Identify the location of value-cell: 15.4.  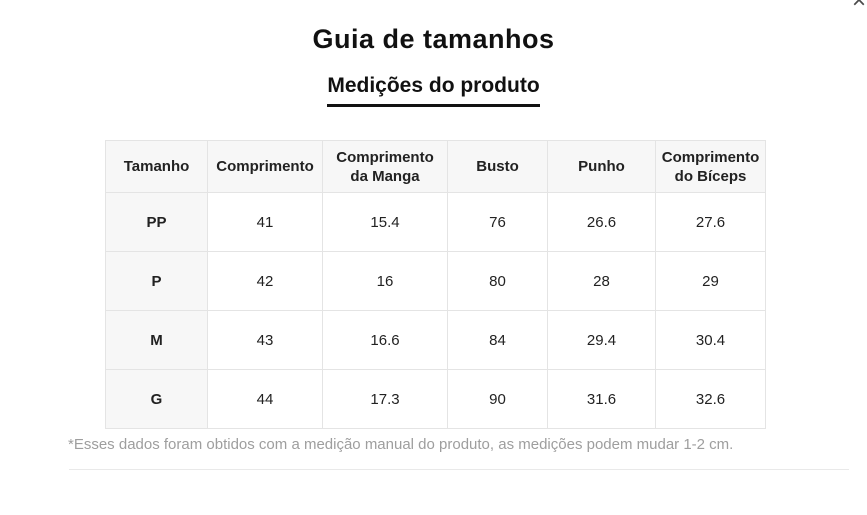
(385, 222).